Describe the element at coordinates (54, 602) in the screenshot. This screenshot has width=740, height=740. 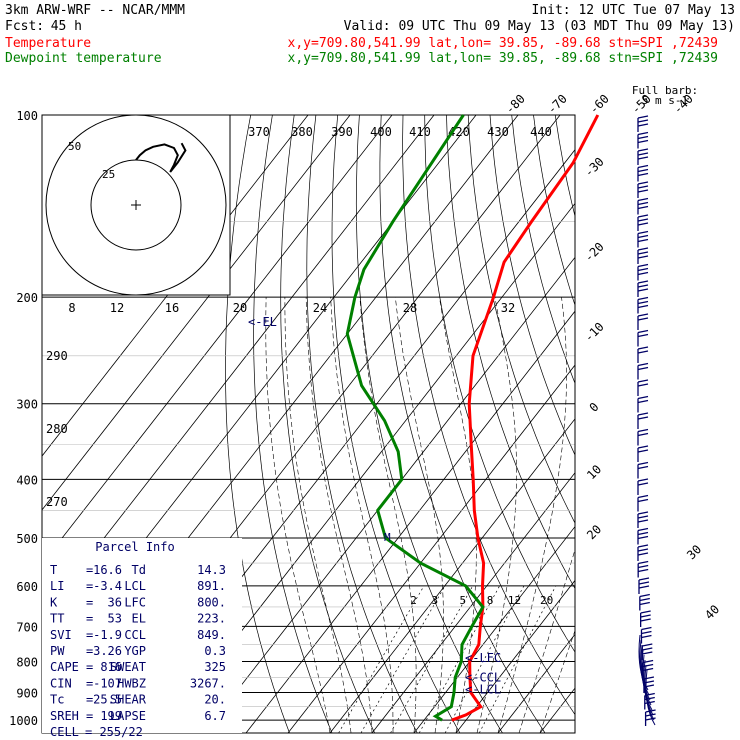
I see `parcel-key: K` at that location.